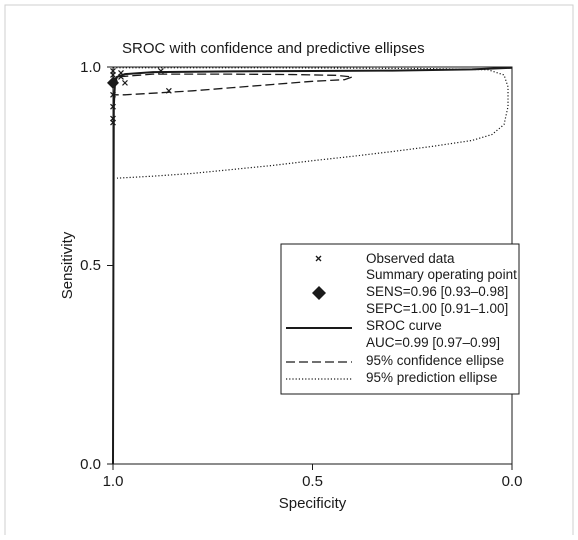 Image resolution: width=578 pixels, height=540 pixels. I want to click on x-axis-label: Specificity, so click(313, 503).